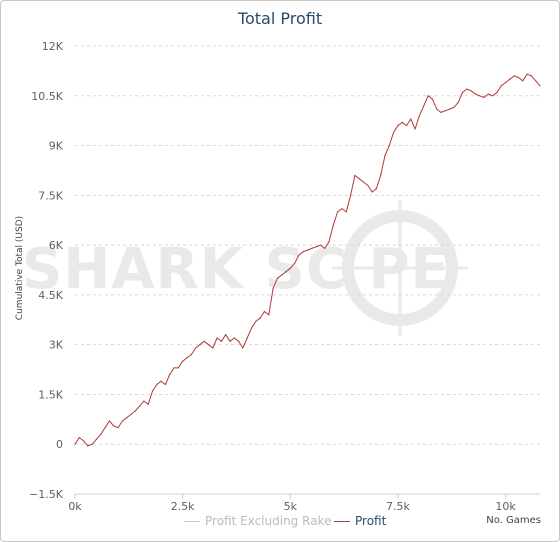 Image resolution: width=560 pixels, height=542 pixels. Describe the element at coordinates (371, 521) in the screenshot. I see `legend-label: Profit` at that location.